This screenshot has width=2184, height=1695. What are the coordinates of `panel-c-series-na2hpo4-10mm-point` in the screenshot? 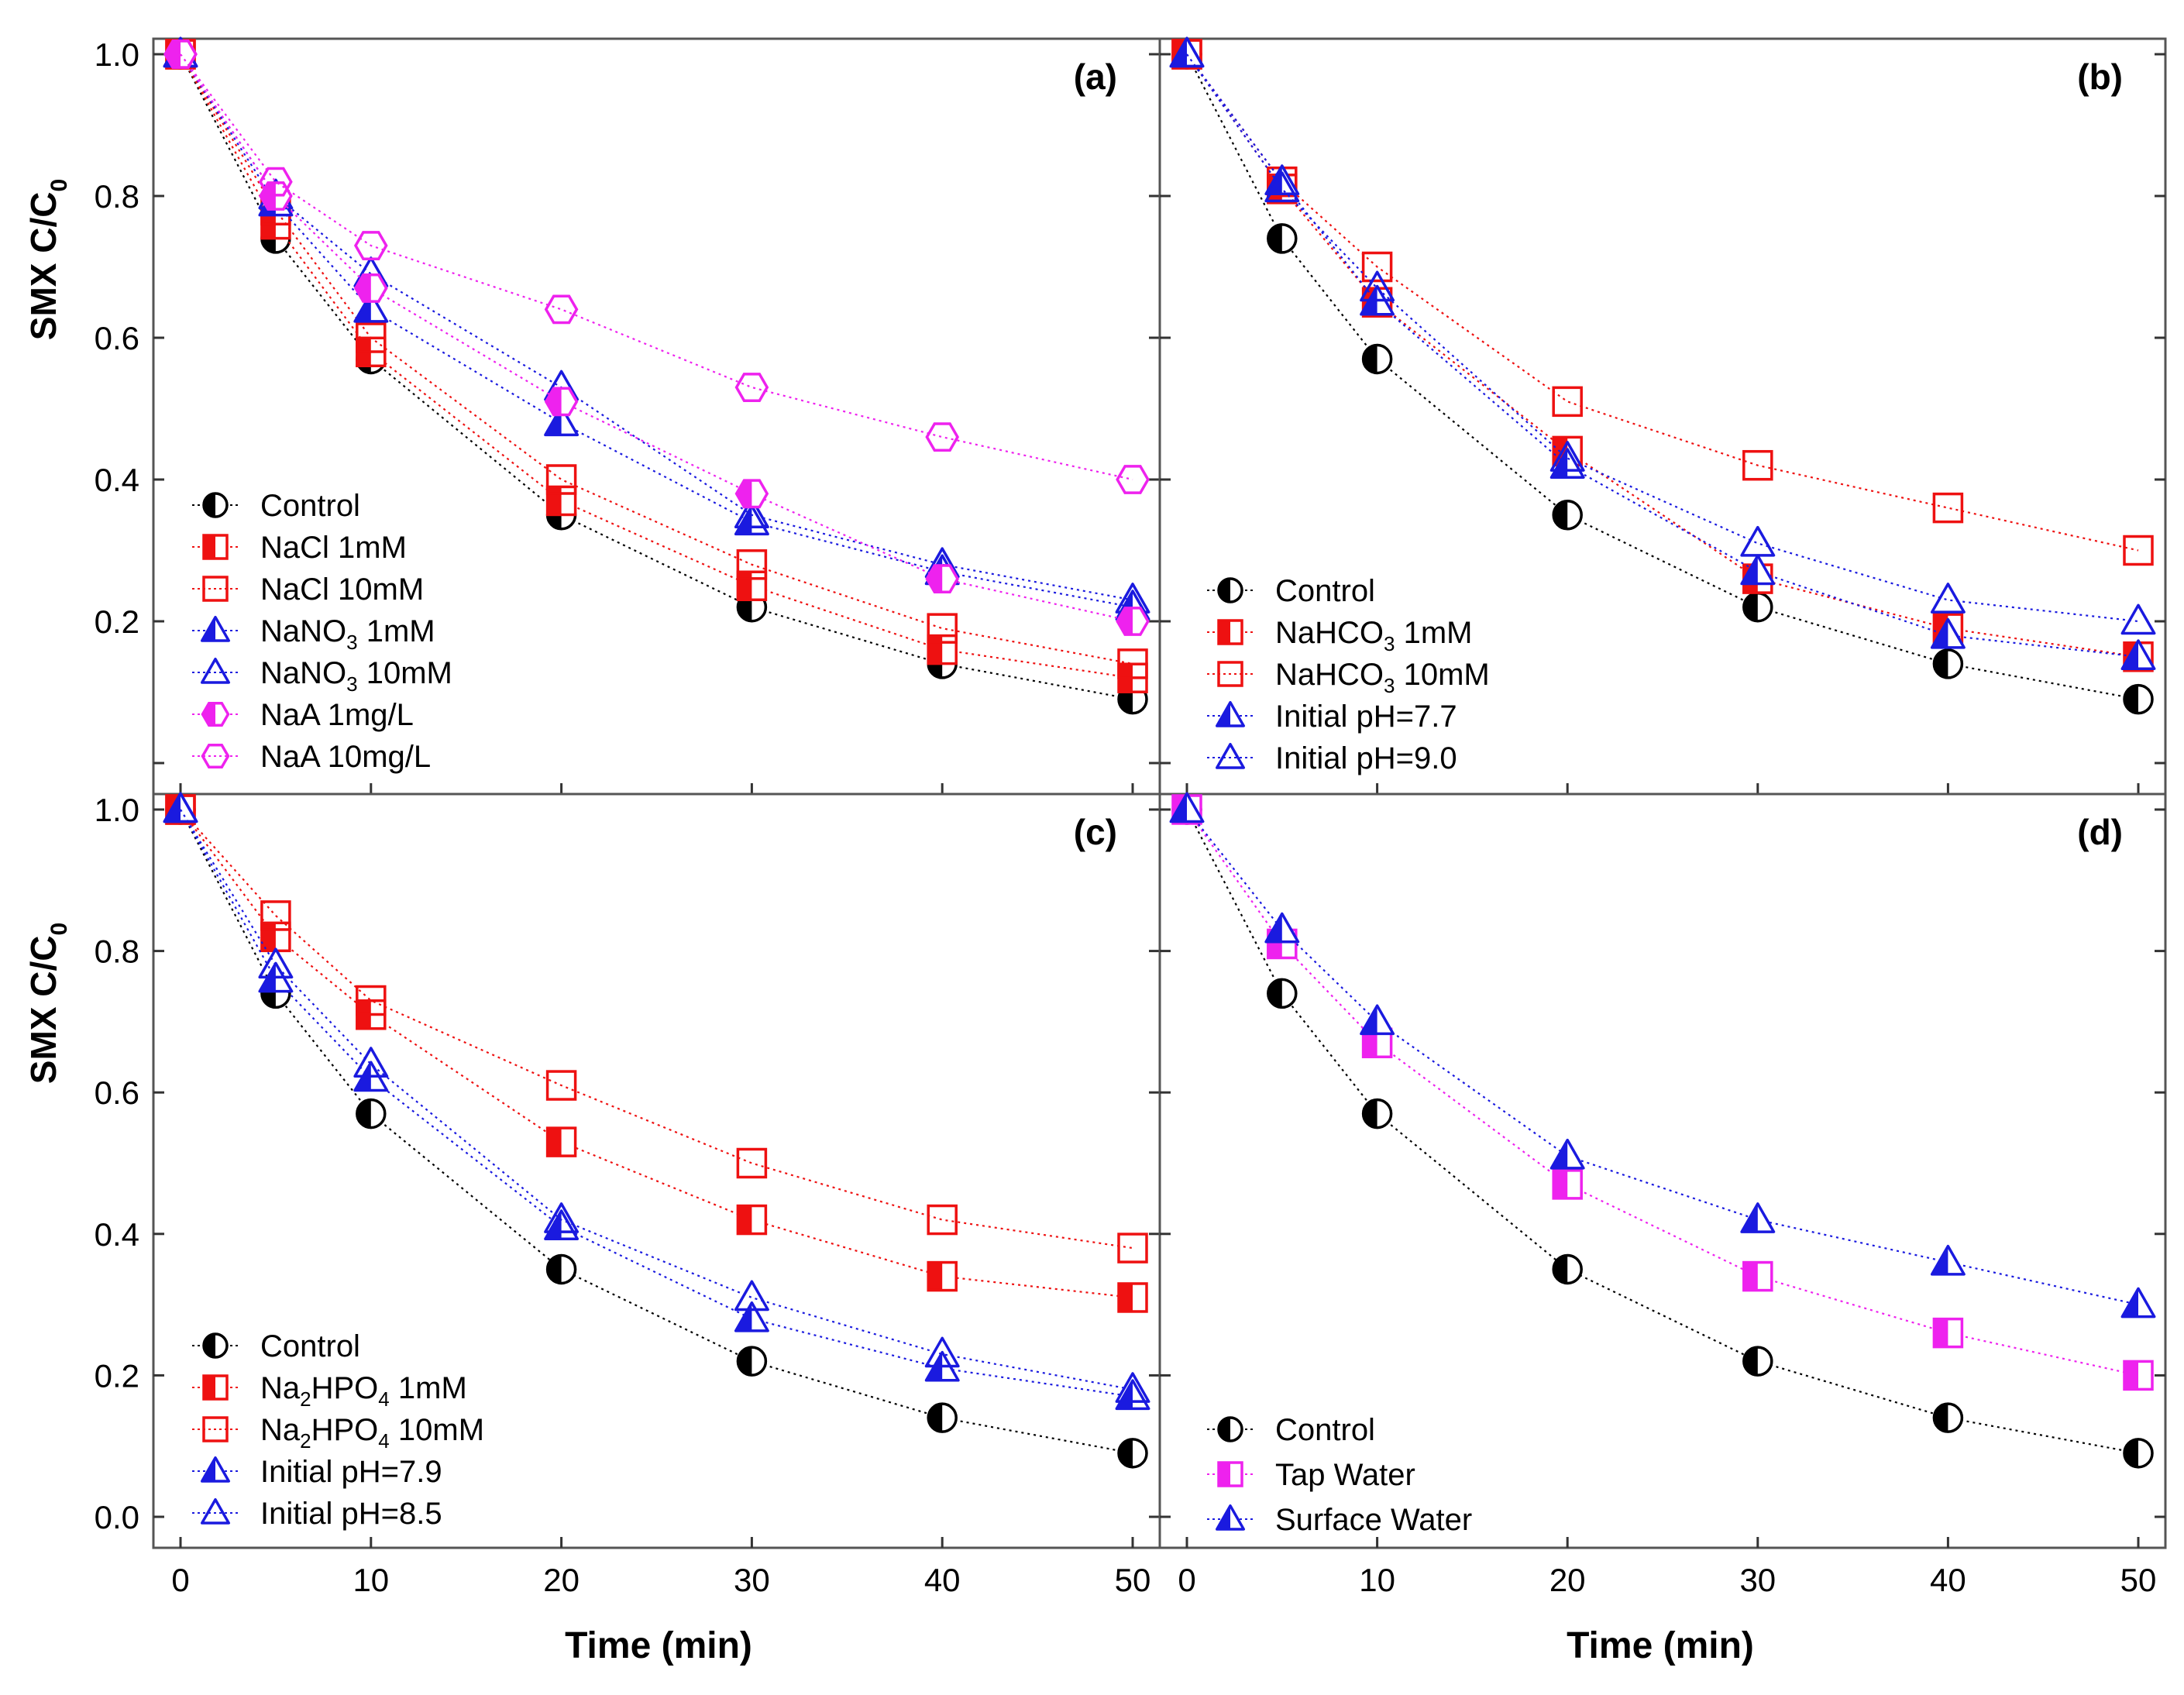 It's located at (371, 1001).